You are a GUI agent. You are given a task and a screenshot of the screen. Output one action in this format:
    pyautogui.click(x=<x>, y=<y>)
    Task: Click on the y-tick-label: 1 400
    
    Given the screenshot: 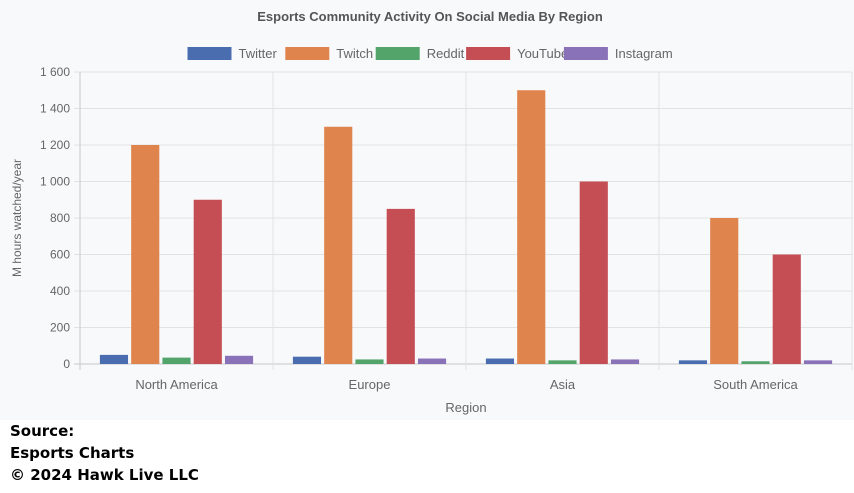 What is the action you would take?
    pyautogui.click(x=55, y=109)
    